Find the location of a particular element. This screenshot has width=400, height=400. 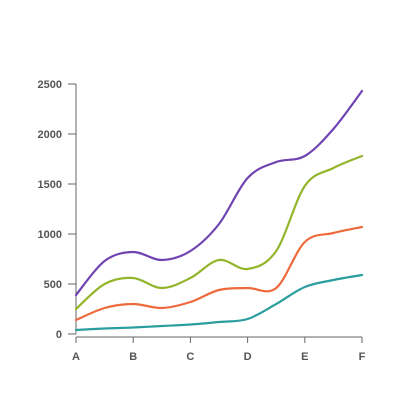

x-tick-label: F is located at coordinates (362, 357).